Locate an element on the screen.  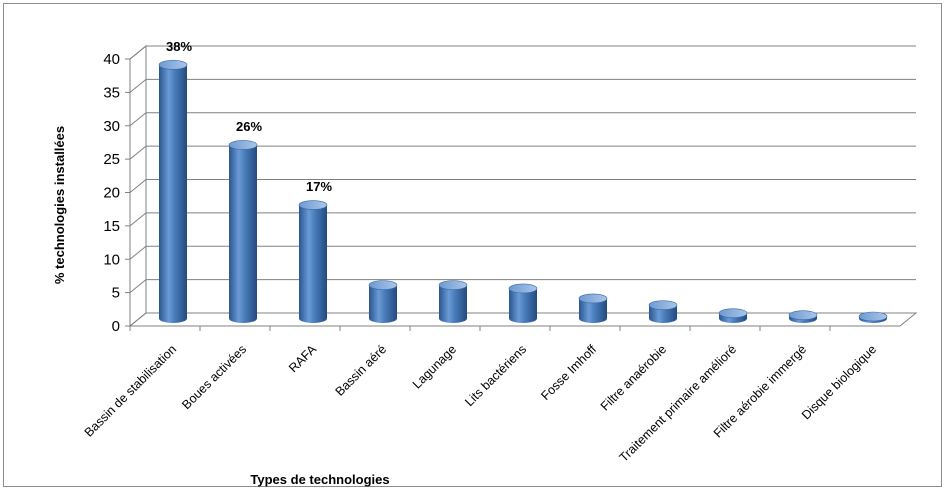
y-axis-title: % technologies installées is located at coordinates (59, 205).